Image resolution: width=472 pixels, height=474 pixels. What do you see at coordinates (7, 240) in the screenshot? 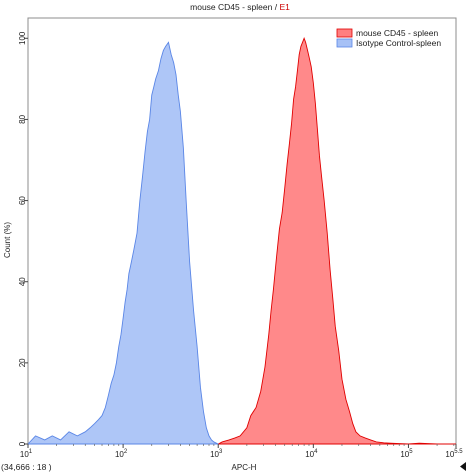
I see `y-axis-label: Count (%)` at bounding box center [7, 240].